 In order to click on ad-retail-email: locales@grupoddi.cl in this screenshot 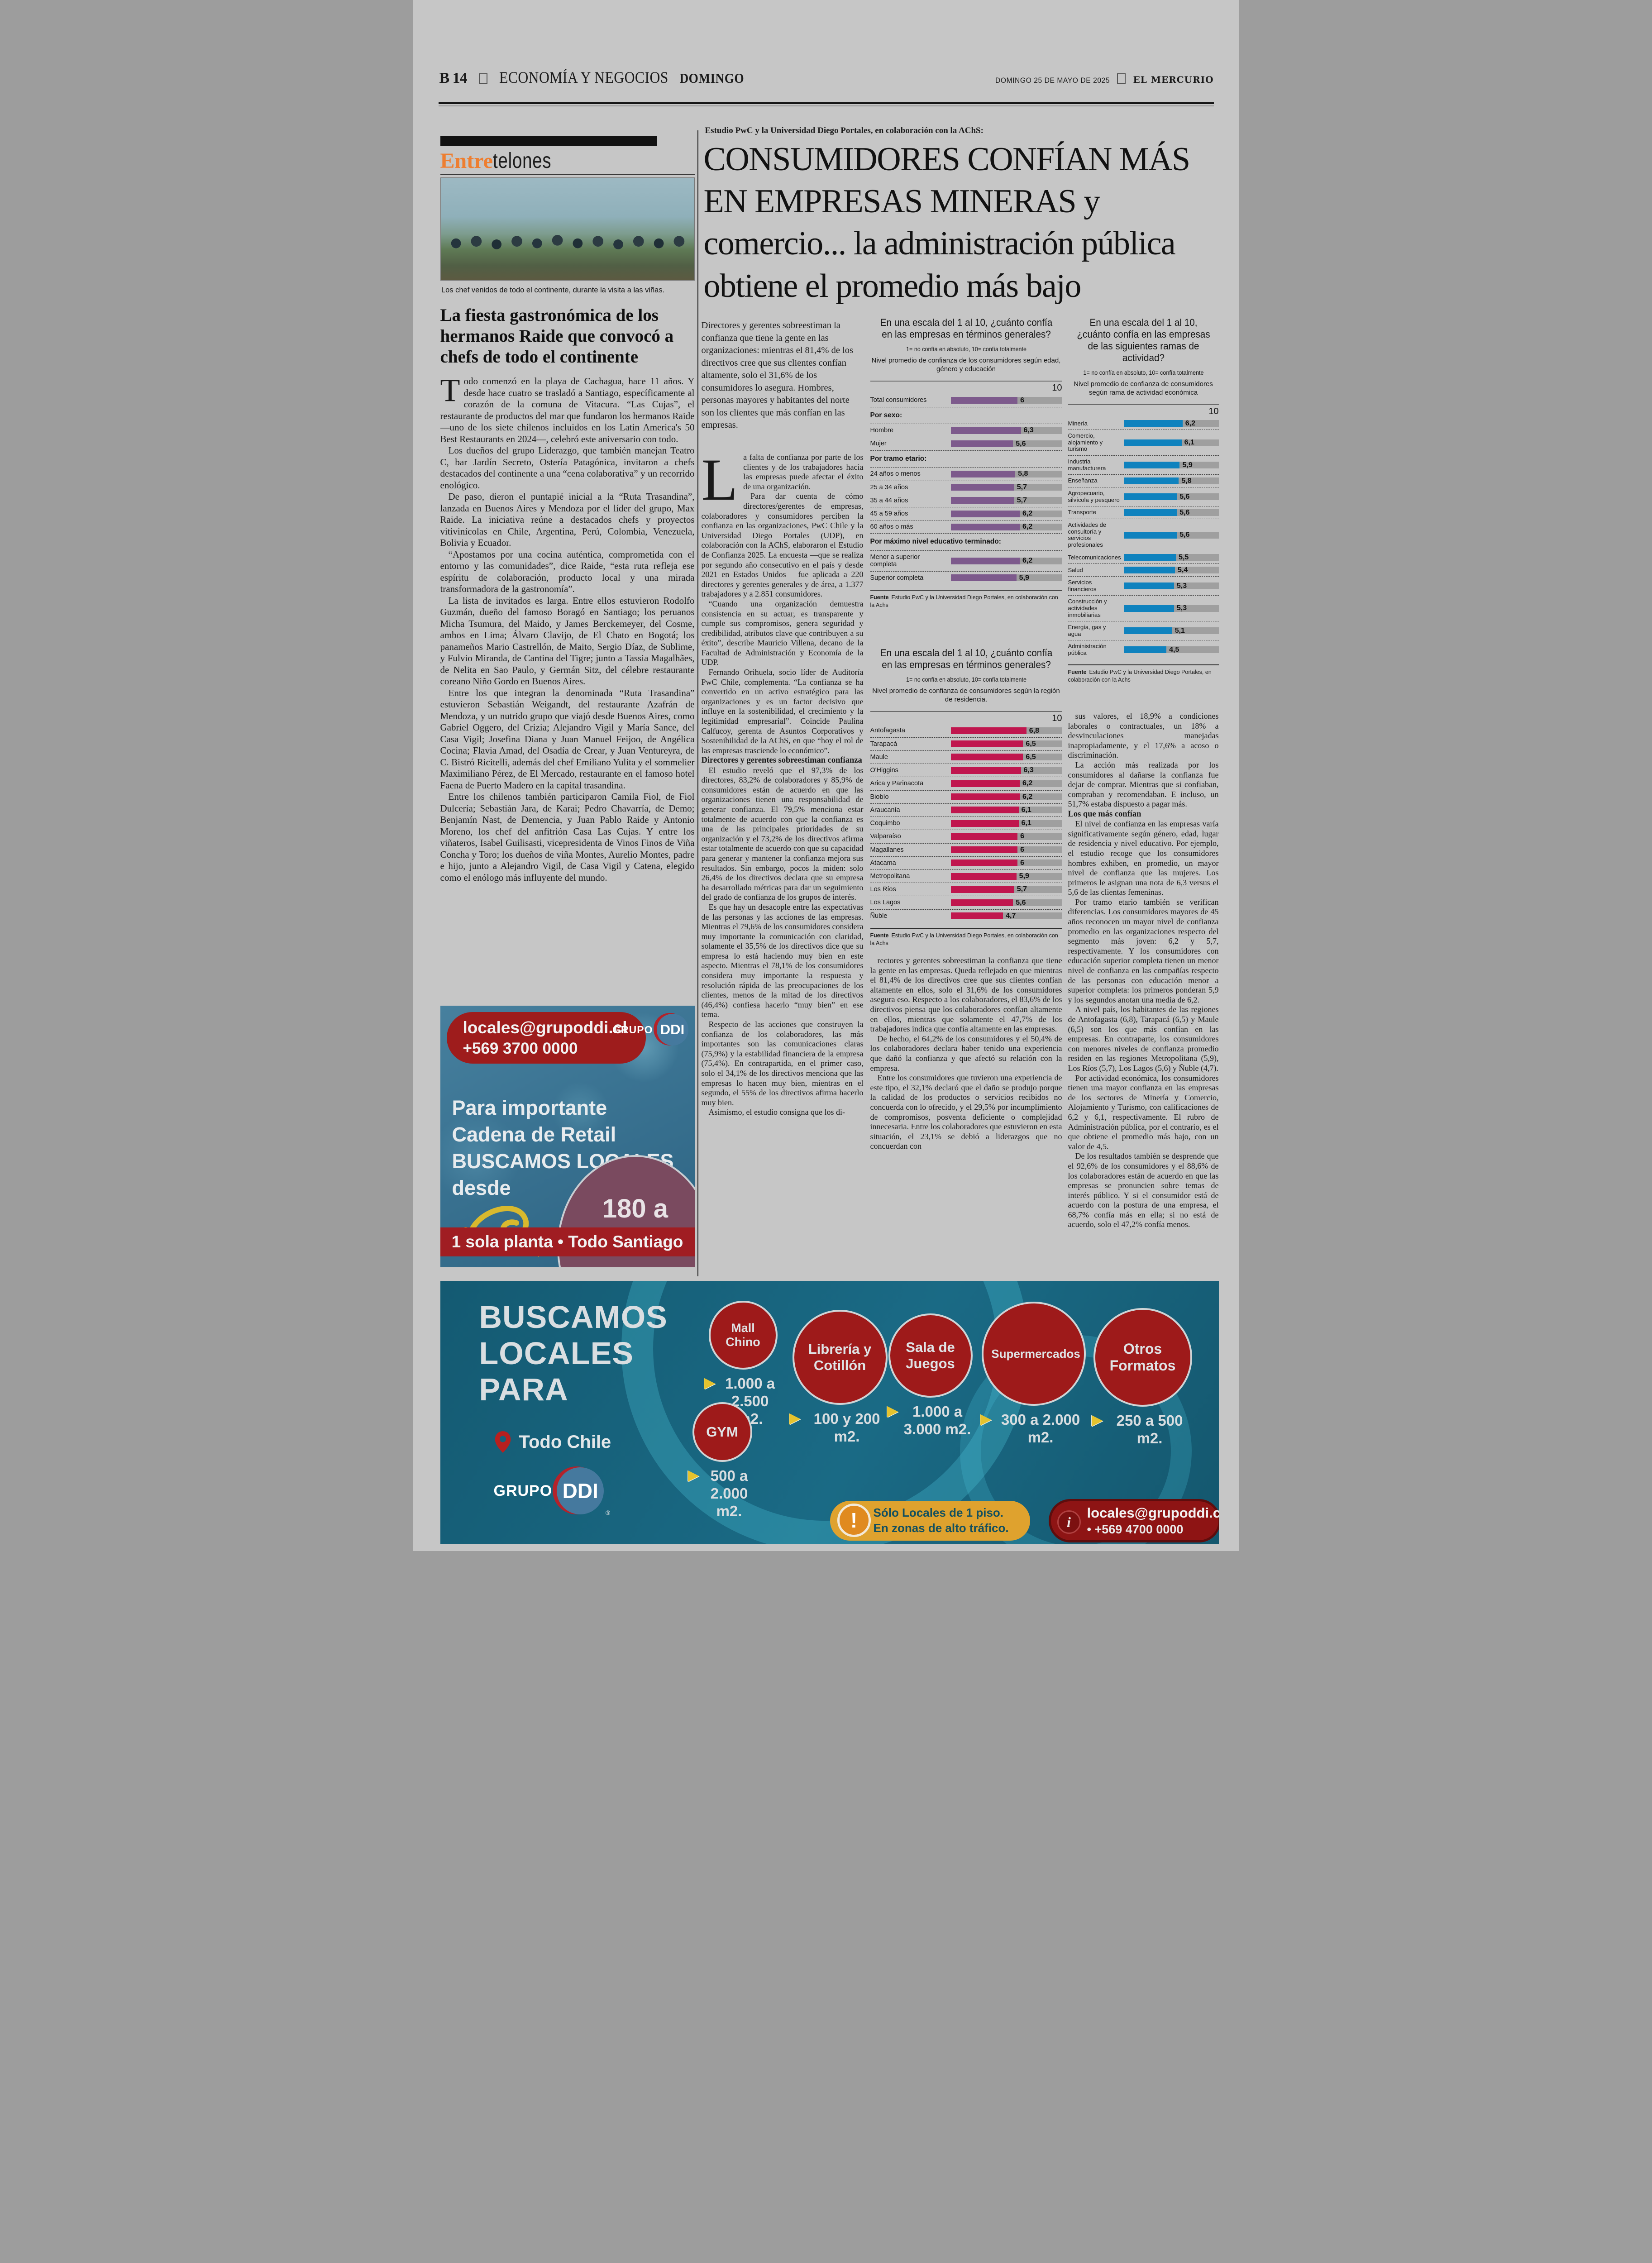, I will do `click(545, 1027)`.